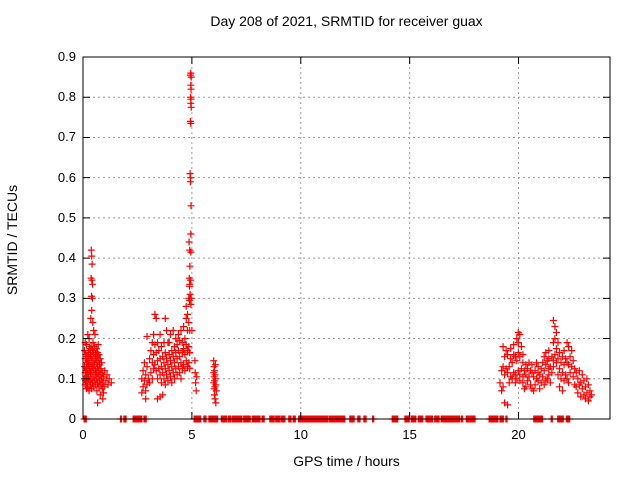 This screenshot has height=480, width=640. What do you see at coordinates (346, 461) in the screenshot?
I see `x-axis-label: GPS time / hours` at bounding box center [346, 461].